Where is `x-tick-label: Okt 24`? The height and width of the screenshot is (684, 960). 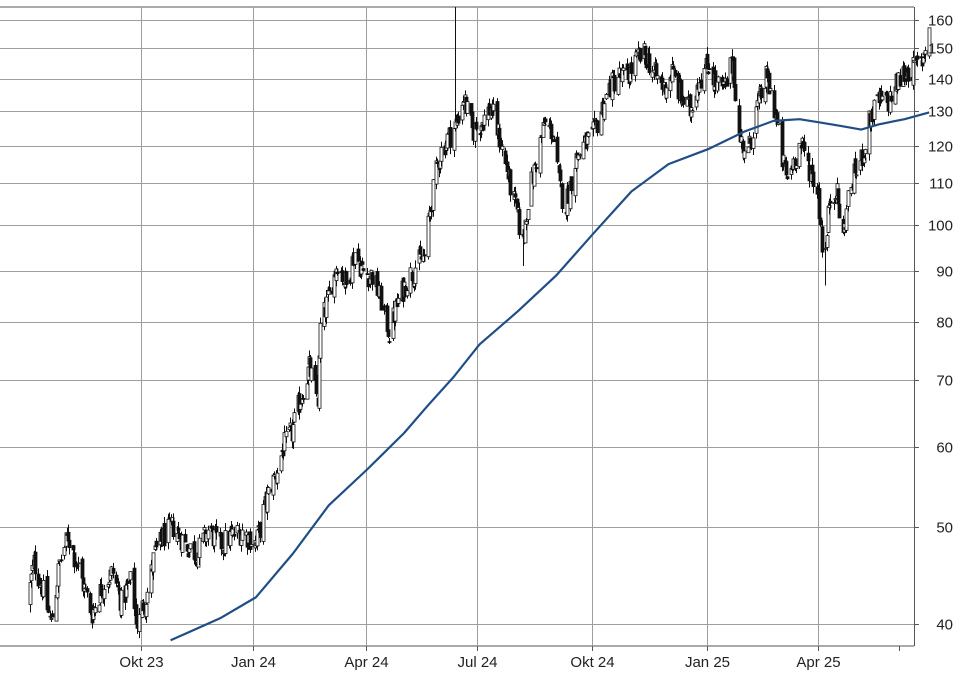 x-tick-label: Okt 24 is located at coordinates (592, 662).